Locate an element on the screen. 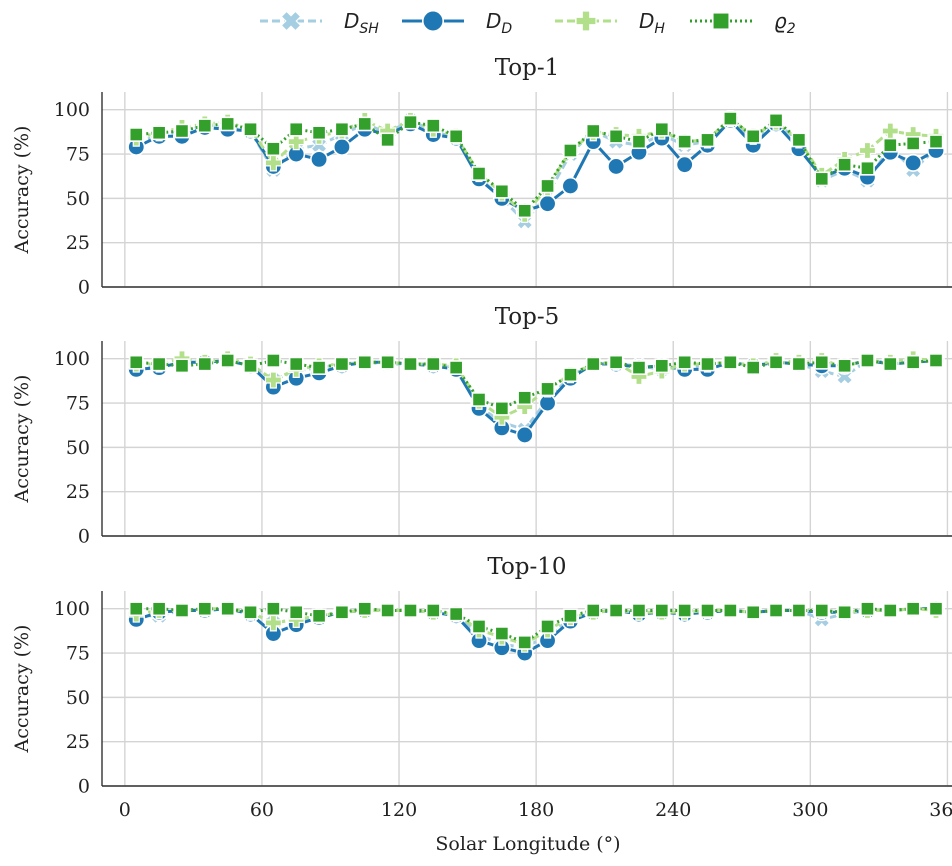  legend-entry-dd: DD is located at coordinates (457, 23).